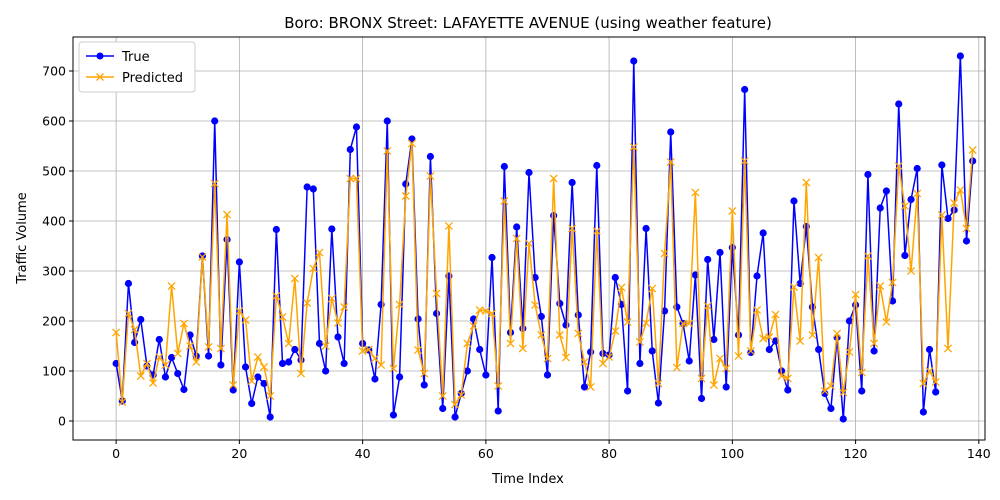  I want to click on y-tick-label: 300, so click(54, 271).